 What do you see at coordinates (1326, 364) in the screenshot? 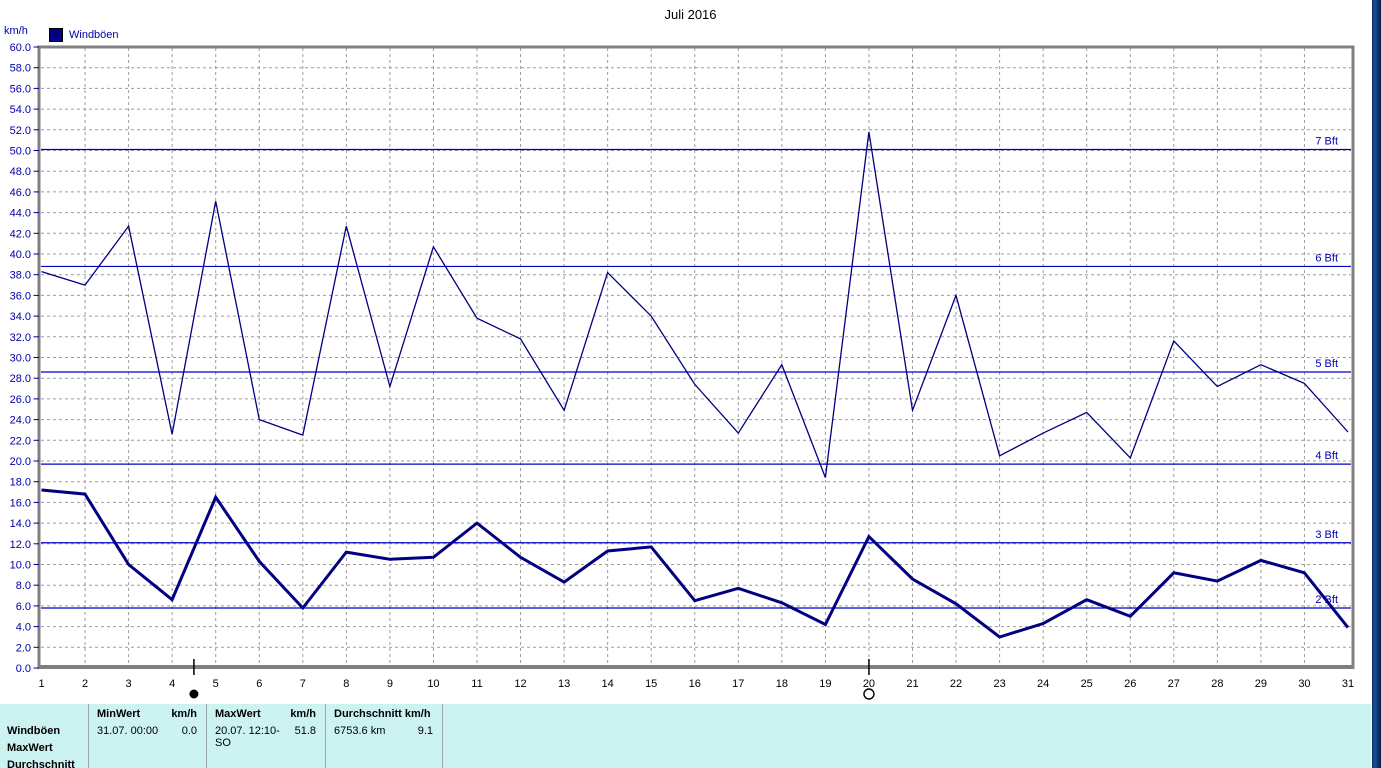
I see `bft-label: 5 Bft` at bounding box center [1326, 364].